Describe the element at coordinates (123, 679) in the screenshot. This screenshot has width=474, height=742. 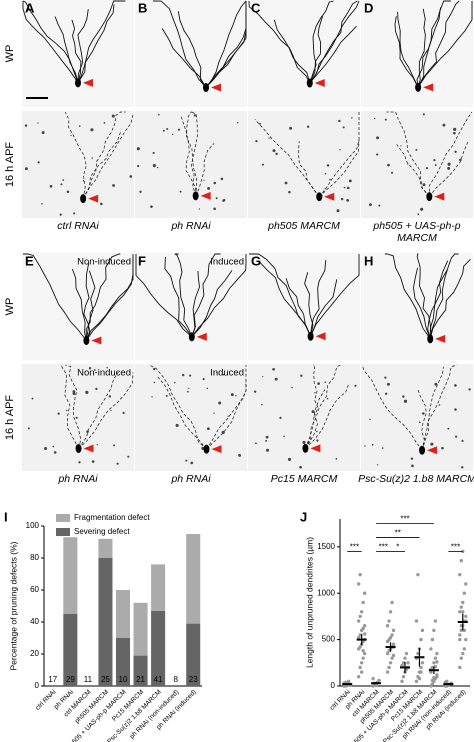
I see `n-label: 10` at that location.